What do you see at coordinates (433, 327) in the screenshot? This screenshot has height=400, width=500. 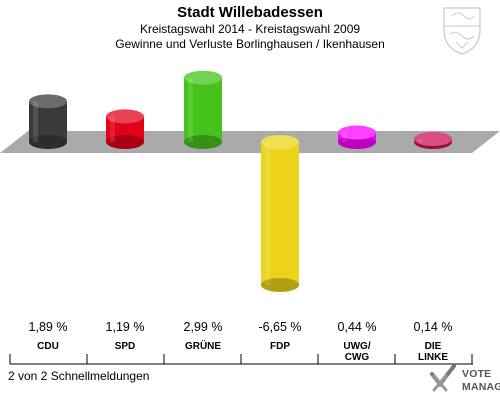 I see `value-label-5: 0,14 %` at bounding box center [433, 327].